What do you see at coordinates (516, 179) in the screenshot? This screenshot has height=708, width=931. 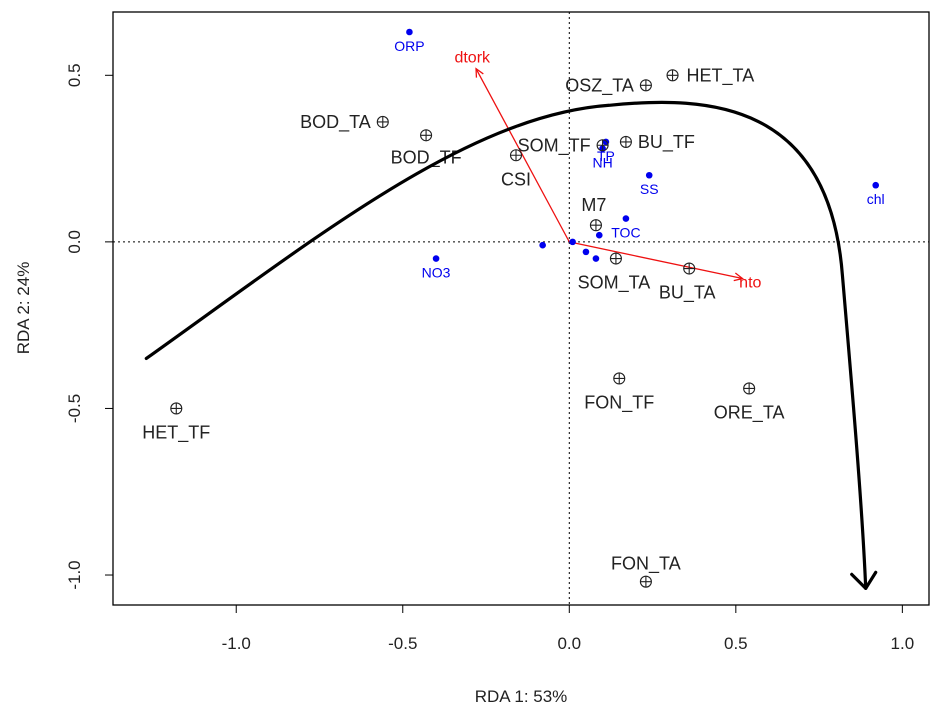 I see `site-label: CSI` at bounding box center [516, 179].